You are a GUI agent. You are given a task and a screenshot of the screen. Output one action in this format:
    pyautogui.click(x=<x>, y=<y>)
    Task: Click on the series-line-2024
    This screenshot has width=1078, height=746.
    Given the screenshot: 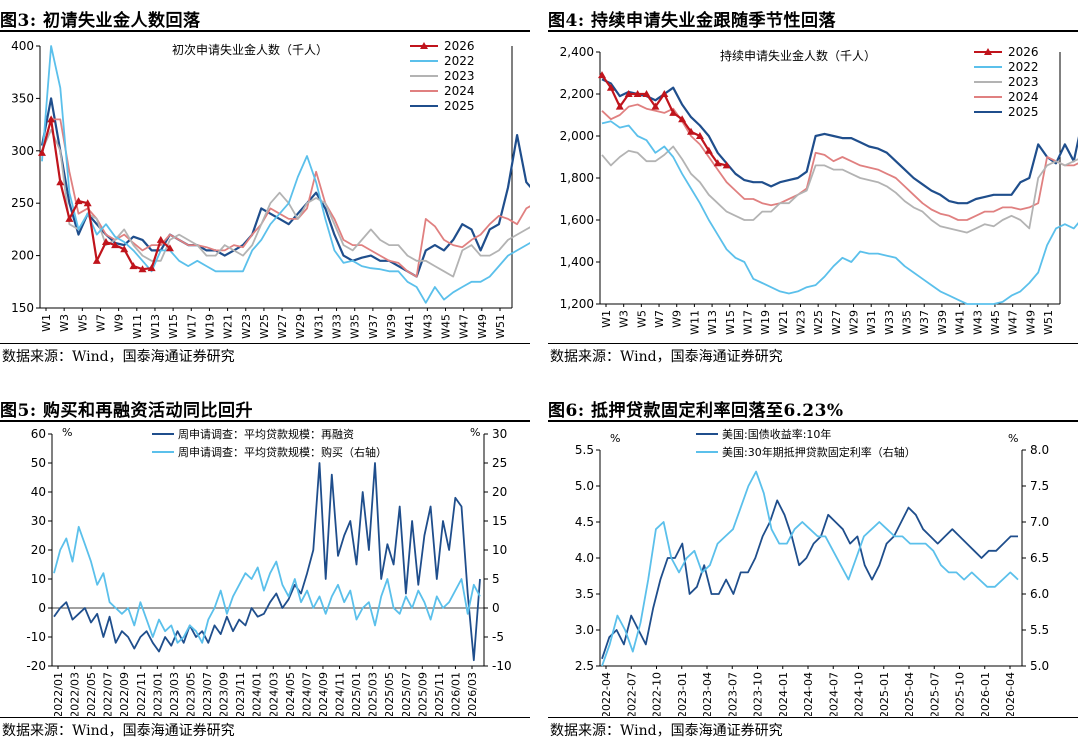 What is the action you would take?
    pyautogui.click(x=285, y=198)
    